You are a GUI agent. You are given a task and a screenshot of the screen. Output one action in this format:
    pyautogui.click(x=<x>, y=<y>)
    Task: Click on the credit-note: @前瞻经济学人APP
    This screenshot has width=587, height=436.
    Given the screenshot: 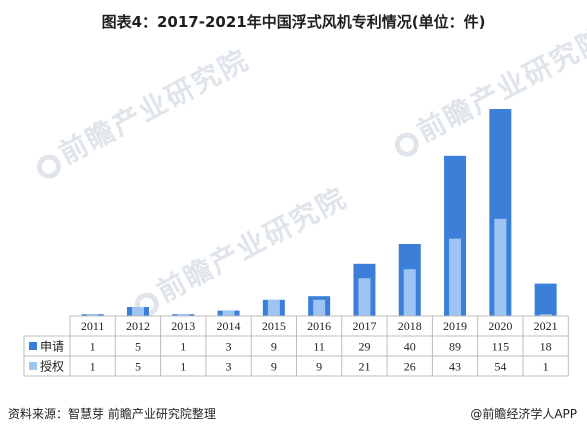 What is the action you would take?
    pyautogui.click(x=523, y=414)
    